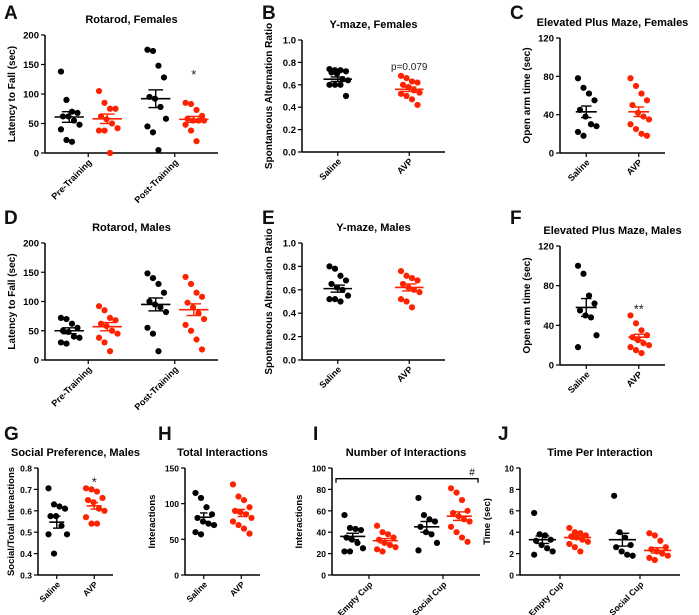  Describe the element at coordinates (165, 434) in the screenshot. I see `panel-letter: H` at that location.